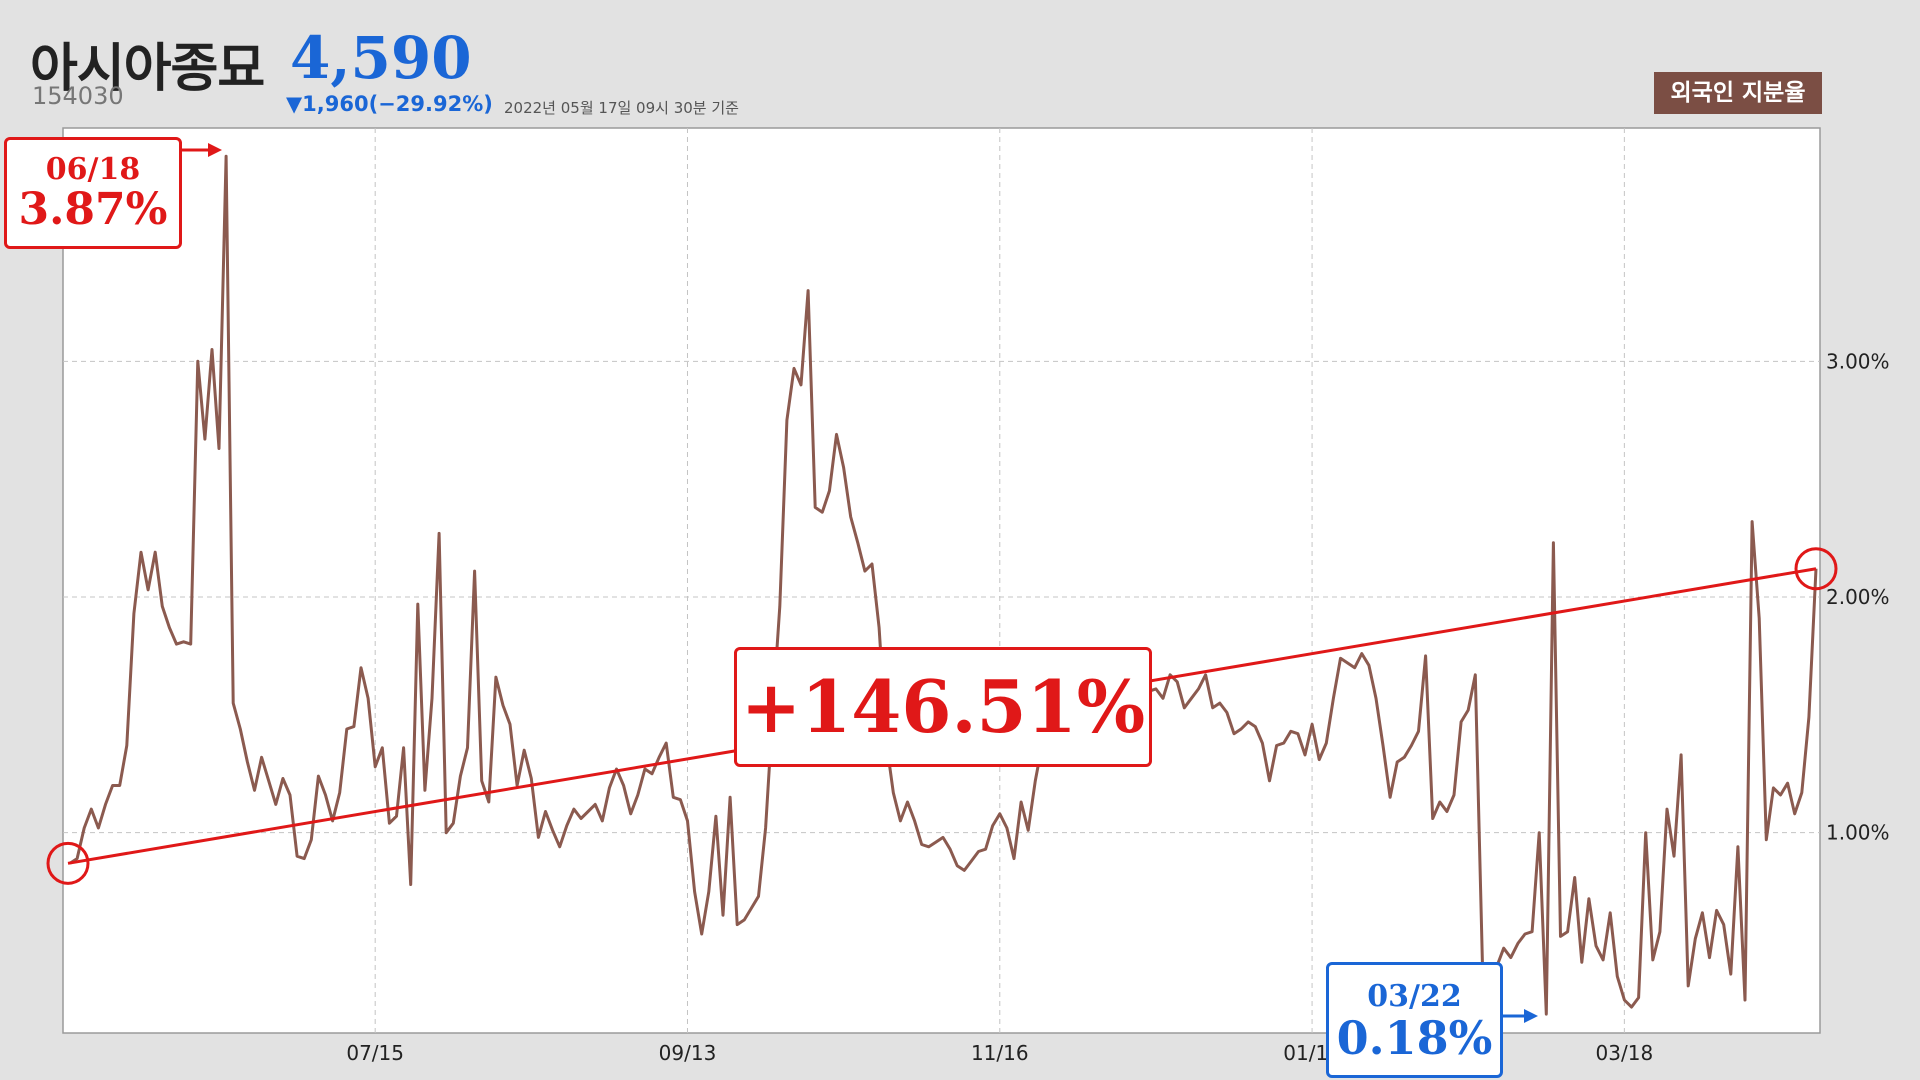 The height and width of the screenshot is (1080, 1920). I want to click on min-callout: 03/22 0.18%, so click(1414, 1020).